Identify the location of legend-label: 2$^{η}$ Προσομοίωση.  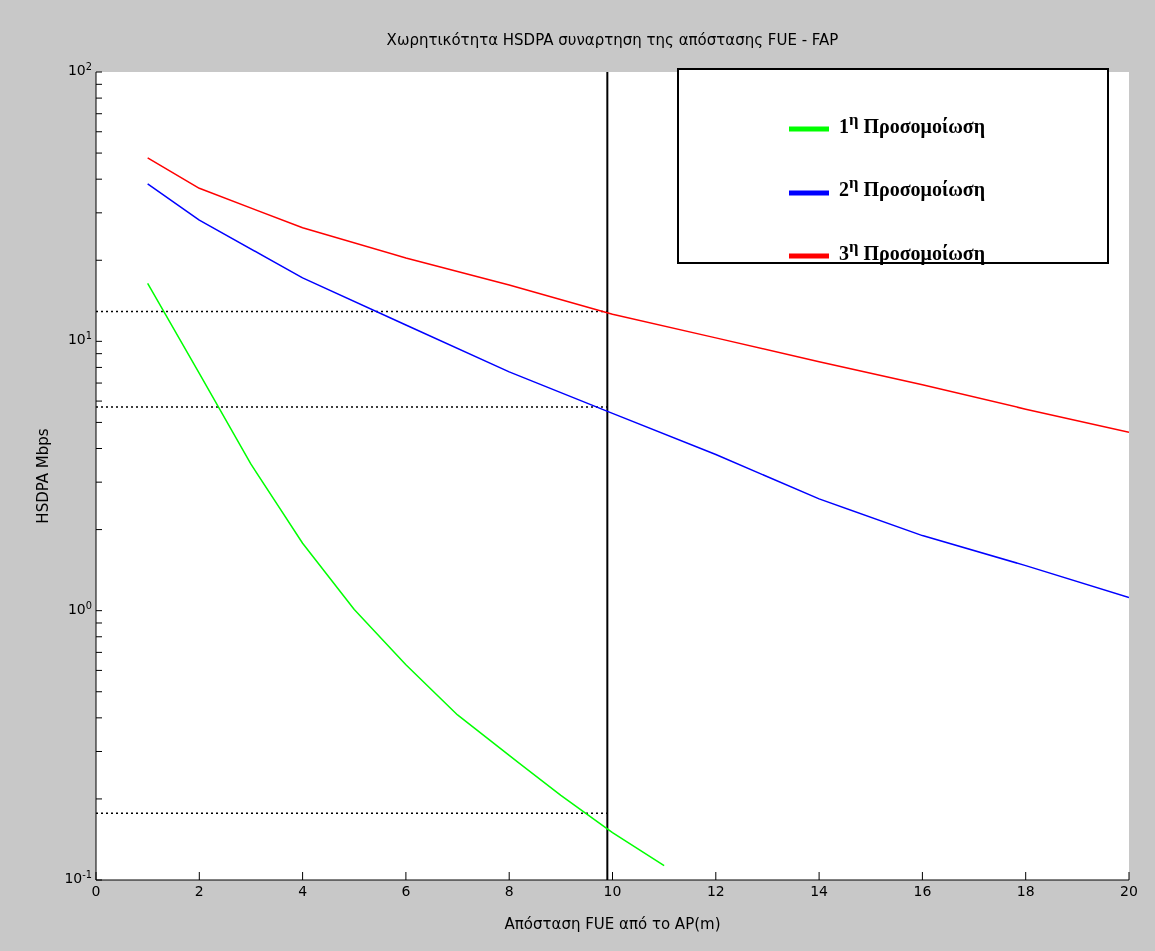
(912, 187).